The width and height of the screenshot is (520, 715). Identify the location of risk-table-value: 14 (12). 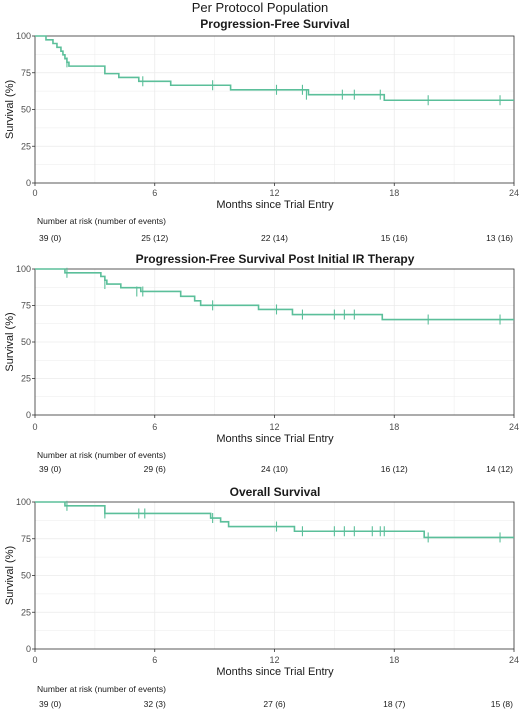
(499, 469).